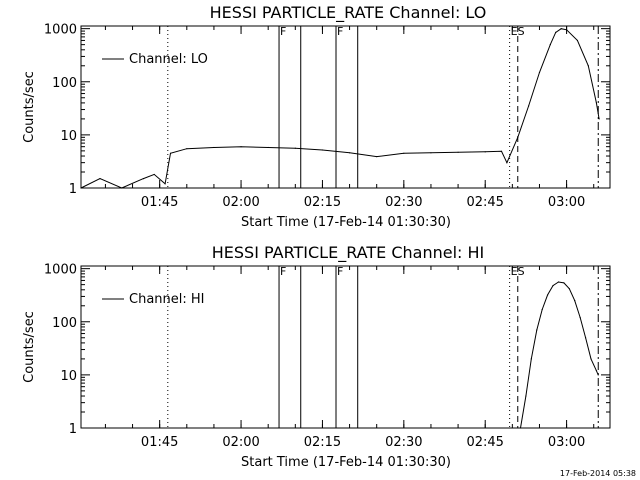 This screenshot has width=640, height=480. I want to click on legend-label: Channel: HI, so click(167, 299).